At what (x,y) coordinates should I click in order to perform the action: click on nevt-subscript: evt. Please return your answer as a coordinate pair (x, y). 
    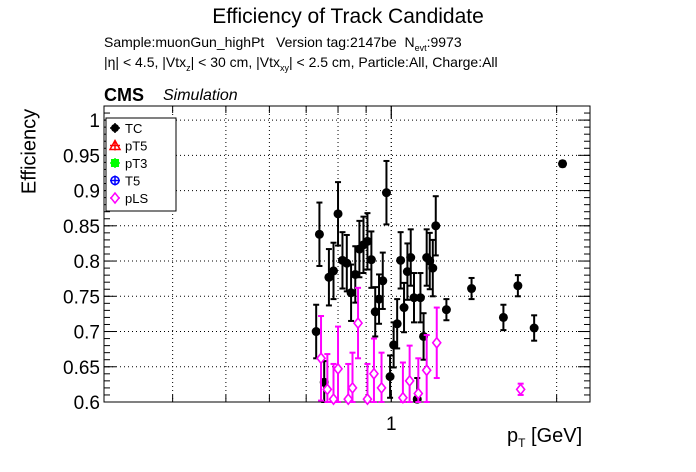
    Looking at the image, I should click on (420, 48).